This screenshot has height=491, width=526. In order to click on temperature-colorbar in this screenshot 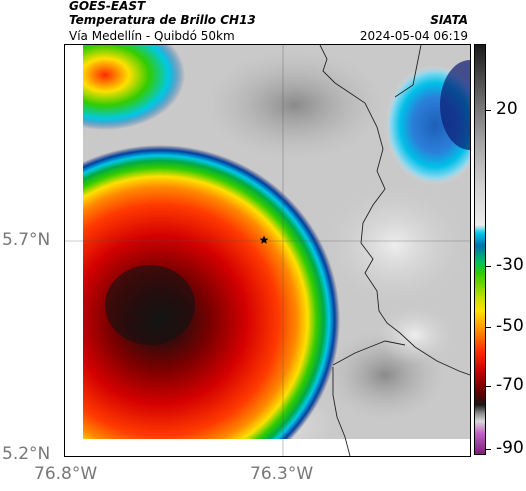, I will do `click(480, 249)`.